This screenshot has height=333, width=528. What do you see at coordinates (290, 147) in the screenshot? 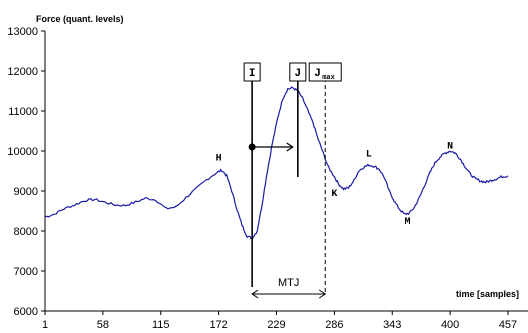
I see `arrow-head` at bounding box center [290, 147].